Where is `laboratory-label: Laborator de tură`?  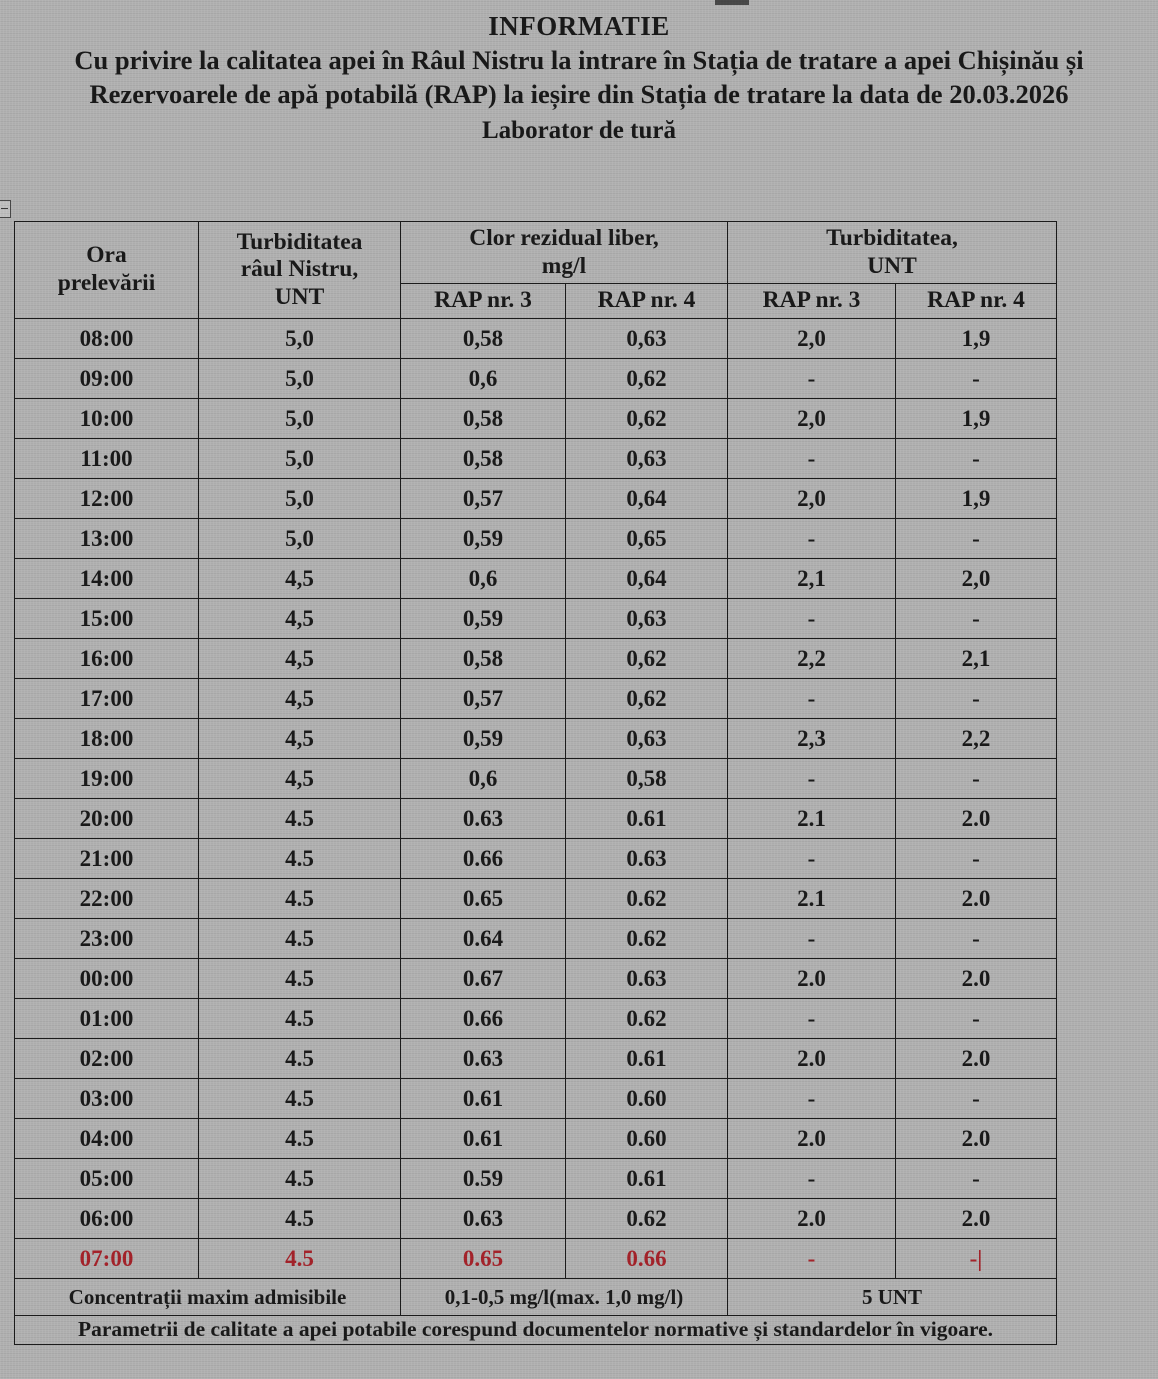 laboratory-label: Laborator de tură is located at coordinates (579, 131).